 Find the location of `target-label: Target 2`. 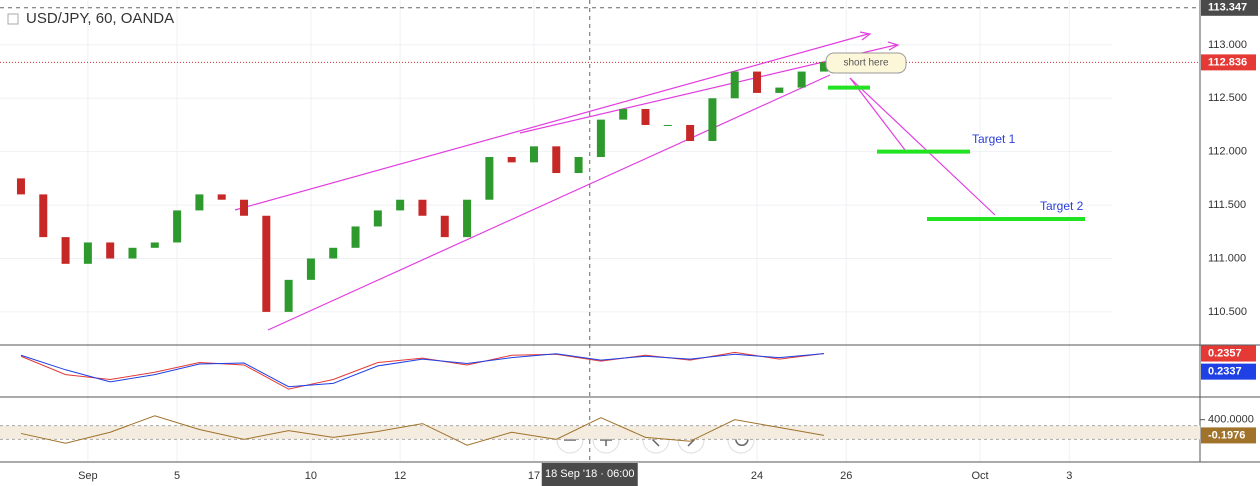

target-label: Target 2 is located at coordinates (1062, 206).